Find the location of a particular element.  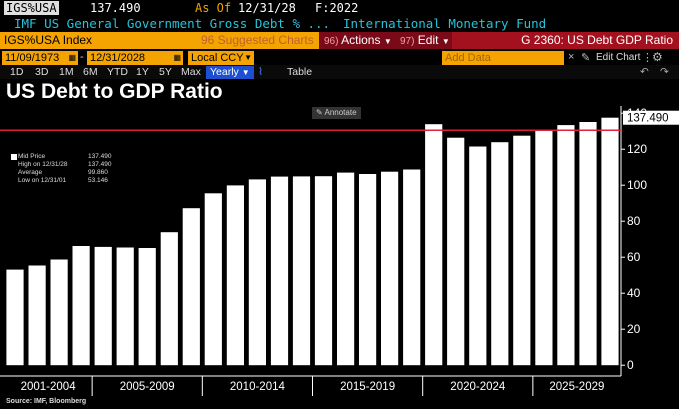

frequency-label: F:2022 is located at coordinates (337, 8).